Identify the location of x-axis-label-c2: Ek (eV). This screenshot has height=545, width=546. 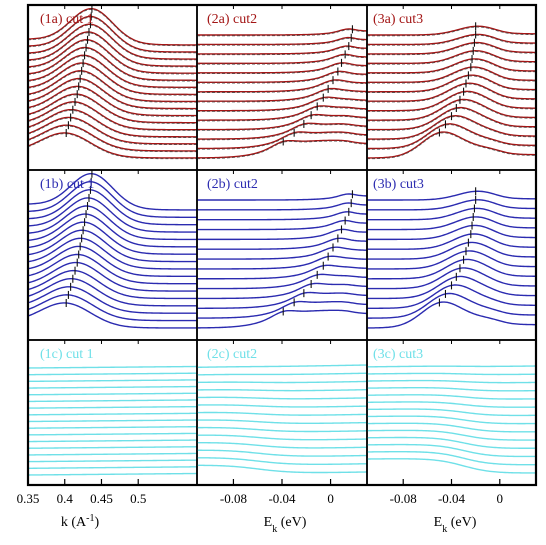
(285, 525).